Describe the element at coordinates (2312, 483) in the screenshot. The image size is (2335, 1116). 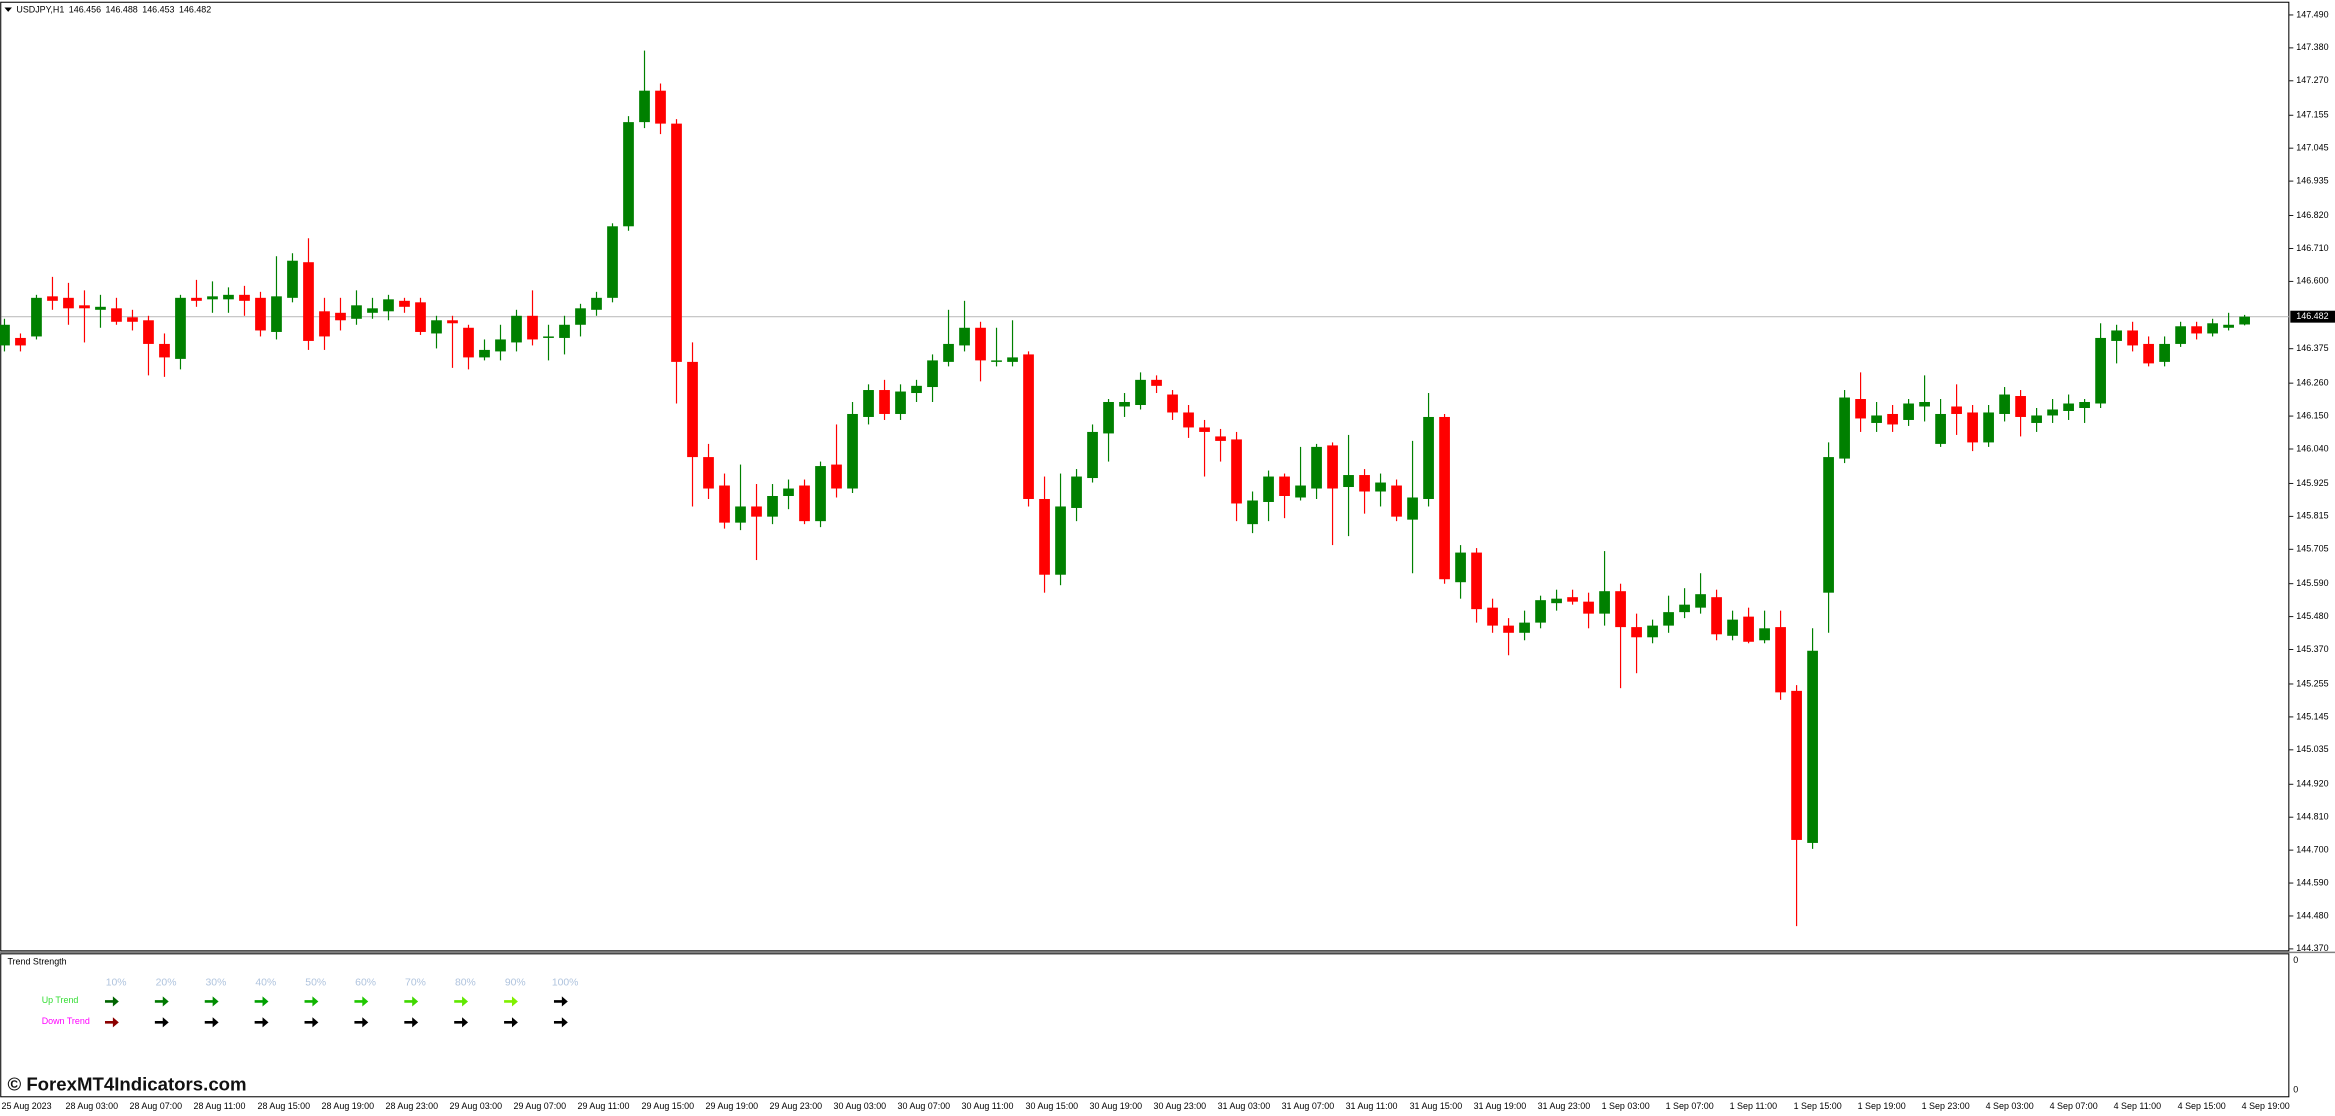
I see `y-tick-label: 145.925` at that location.